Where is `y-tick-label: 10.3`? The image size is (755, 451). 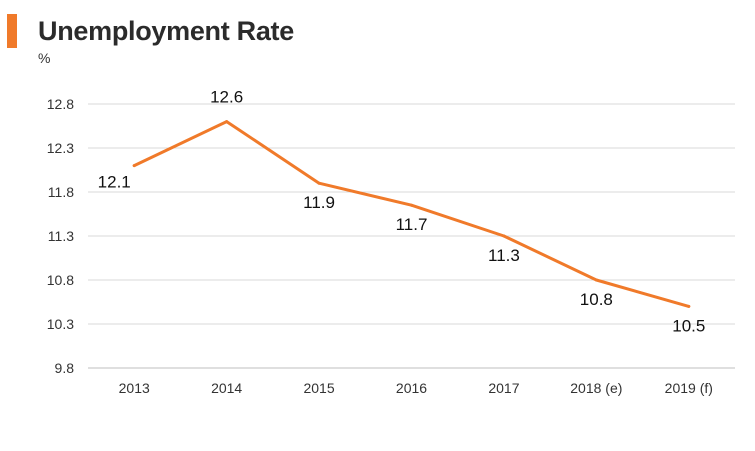 y-tick-label: 10.3 is located at coordinates (60, 324).